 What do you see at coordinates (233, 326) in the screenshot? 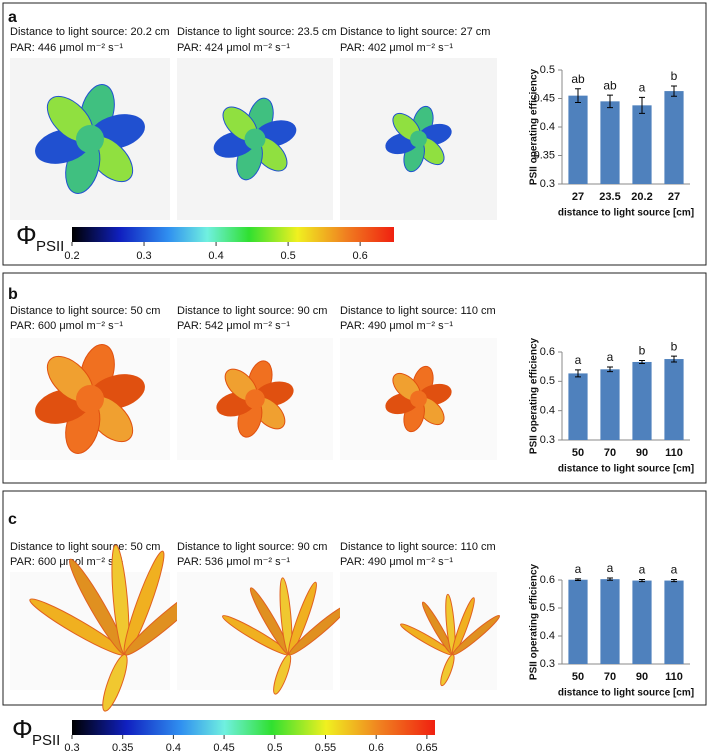
I see `image-caption: PAR: 542 μmol m⁻² s⁻¹` at bounding box center [233, 326].